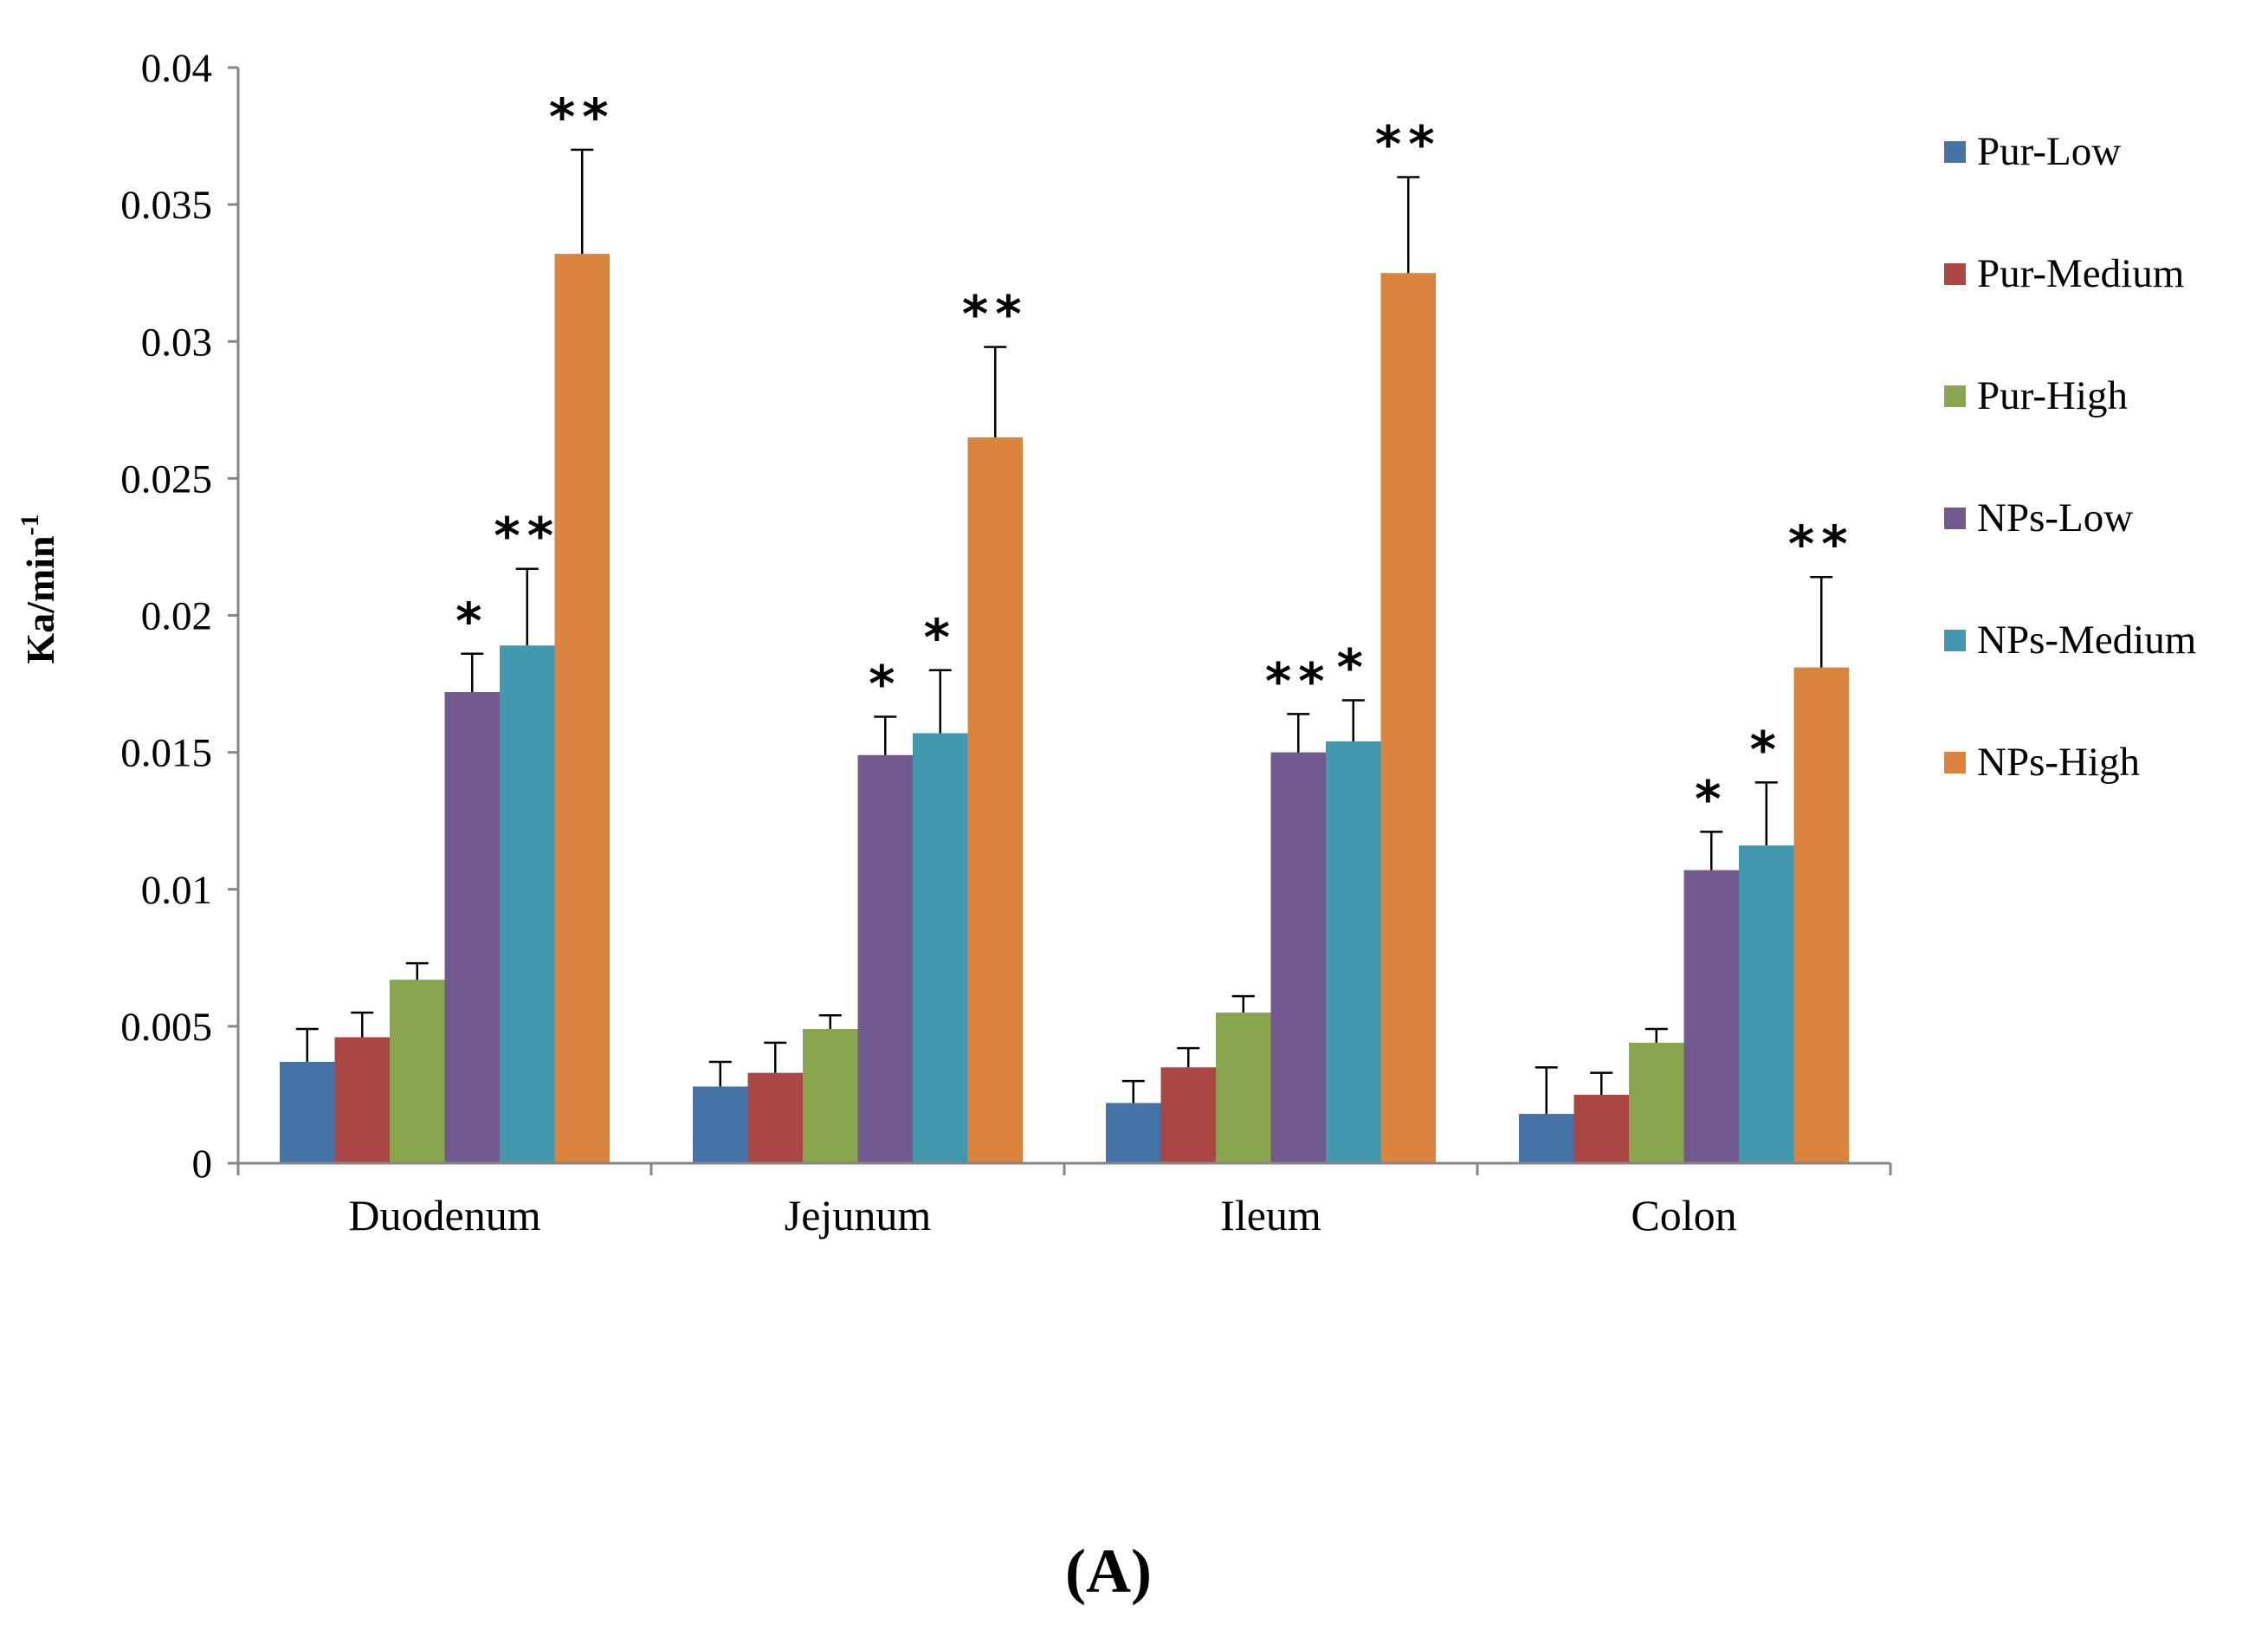 This screenshot has height=1637, width=2268. What do you see at coordinates (2080, 273) in the screenshot?
I see `legend-label: Pur-Medium` at bounding box center [2080, 273].